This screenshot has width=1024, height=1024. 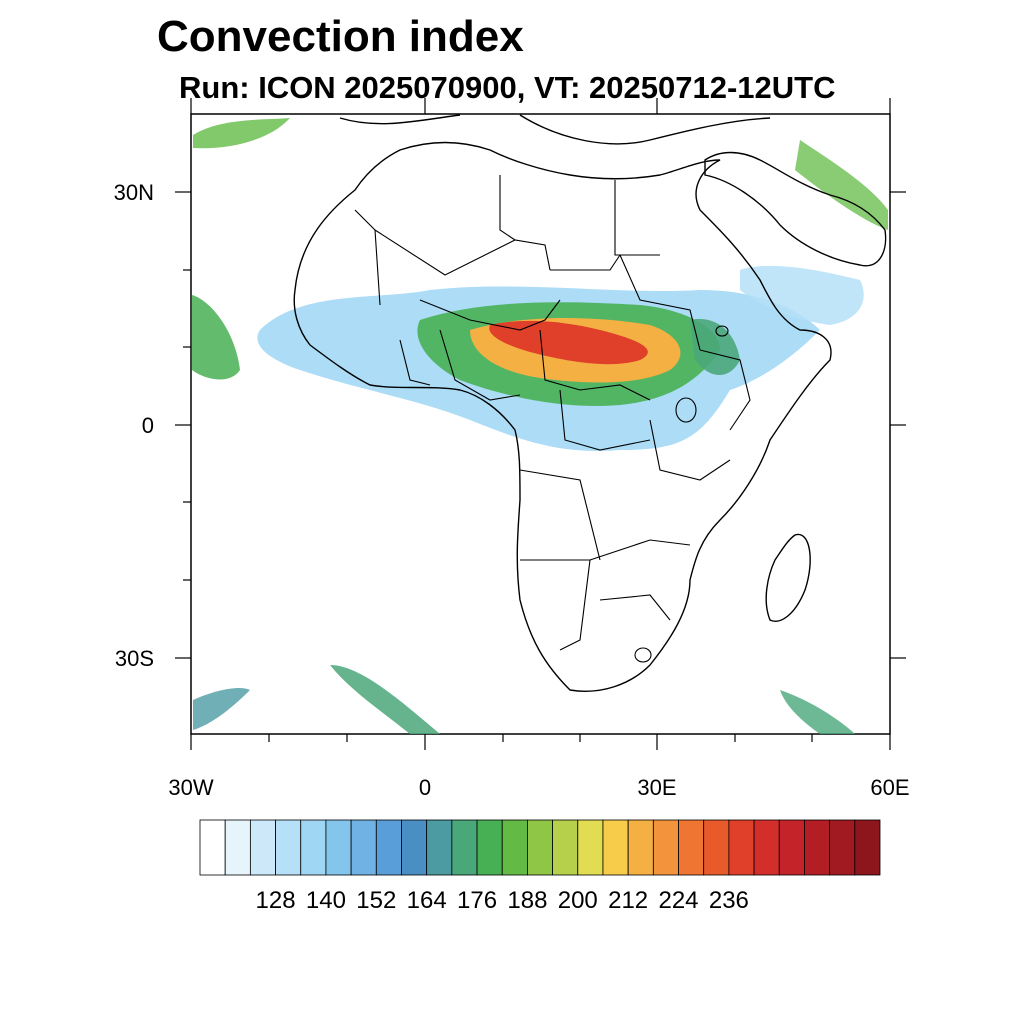 What do you see at coordinates (507, 87) in the screenshot?
I see `chart-subtitle: Run: ICON 2025070900, VT: 20250712-12UTC` at bounding box center [507, 87].